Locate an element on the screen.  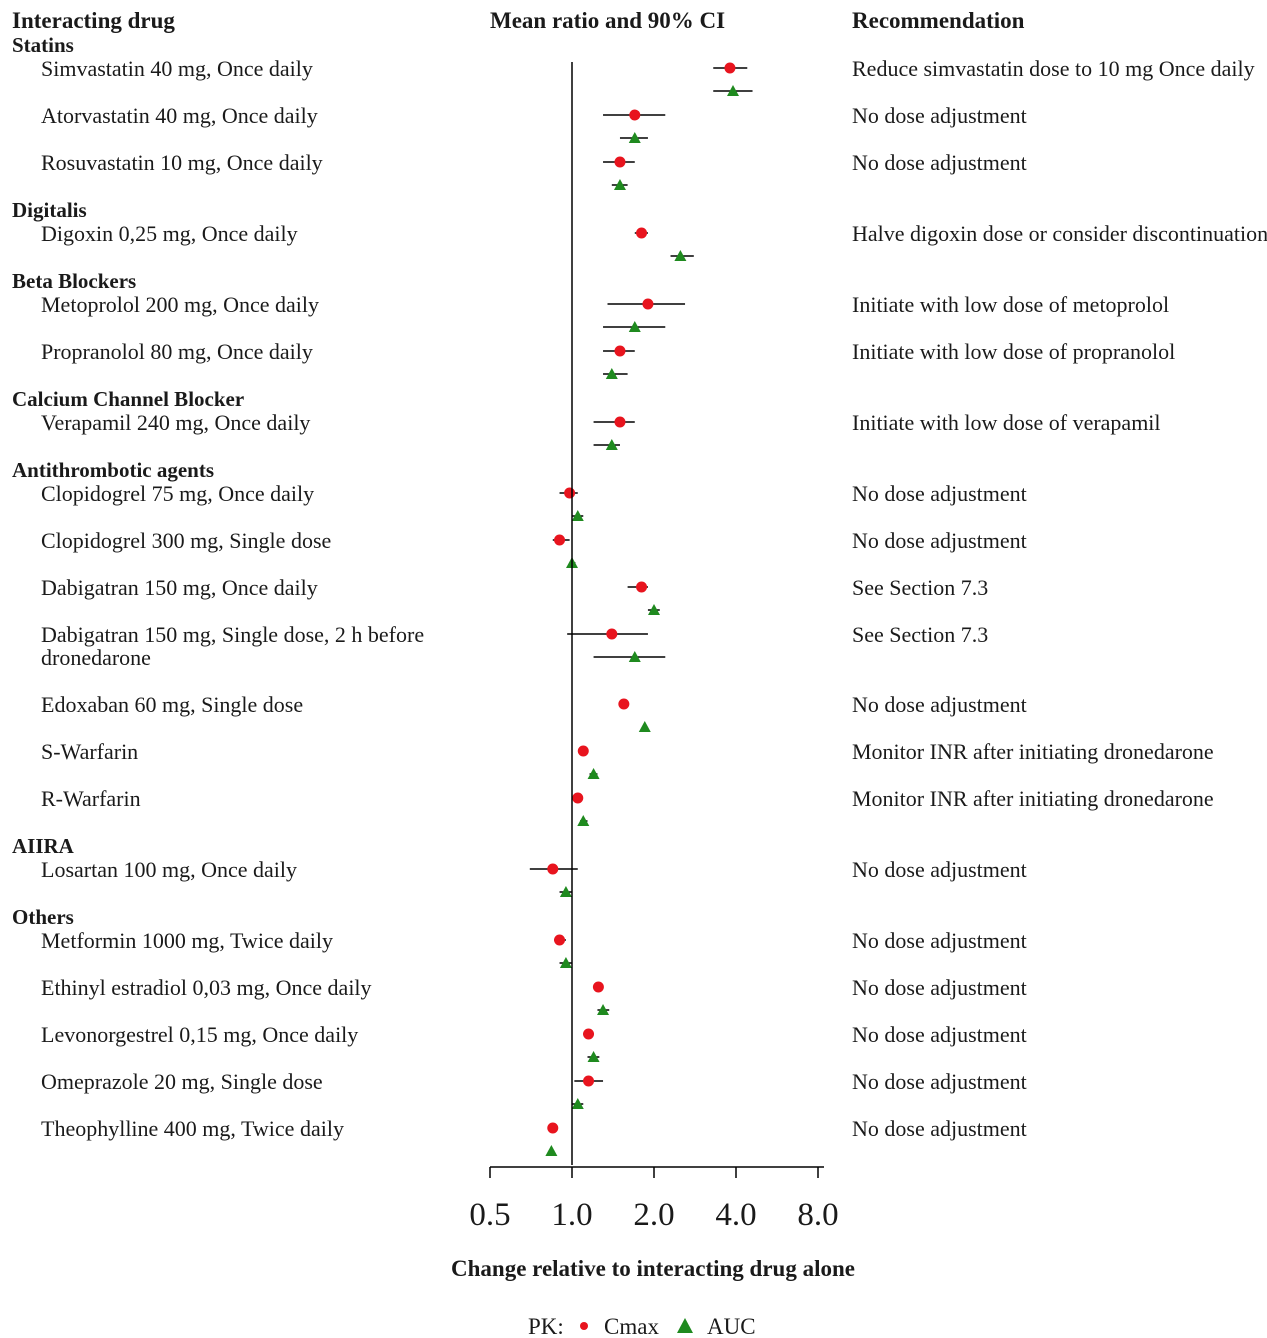
drug-label-line: R-Warfarin is located at coordinates (91, 798).